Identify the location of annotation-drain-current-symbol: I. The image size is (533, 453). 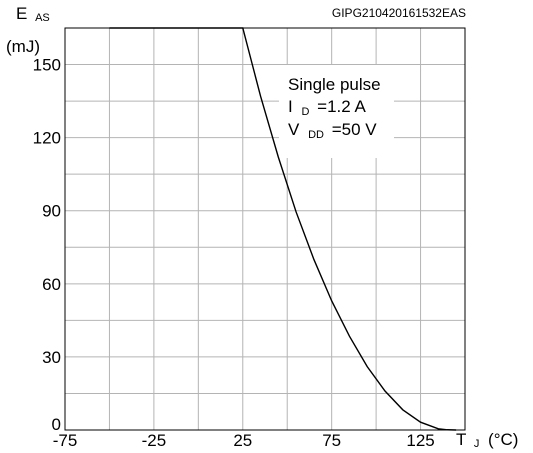
(290, 106).